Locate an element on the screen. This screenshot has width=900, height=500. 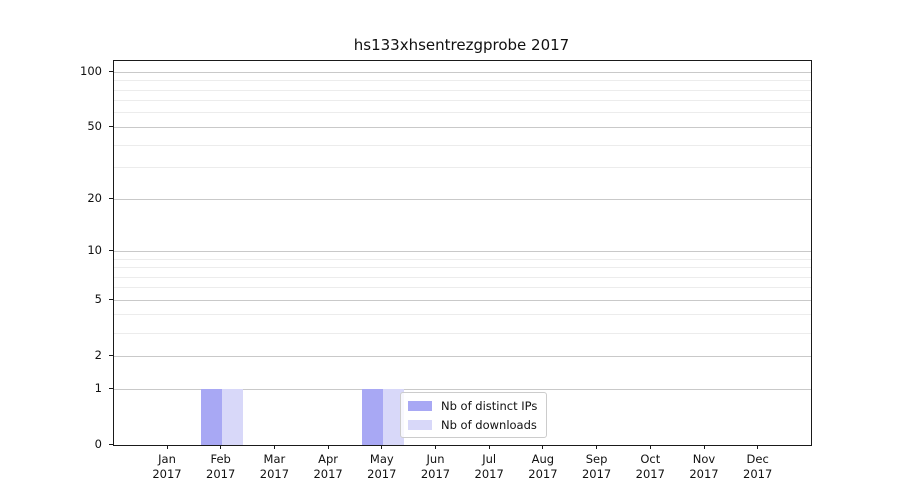
chart-title: hs133xhsentrezgprobe 2017 is located at coordinates (461, 45).